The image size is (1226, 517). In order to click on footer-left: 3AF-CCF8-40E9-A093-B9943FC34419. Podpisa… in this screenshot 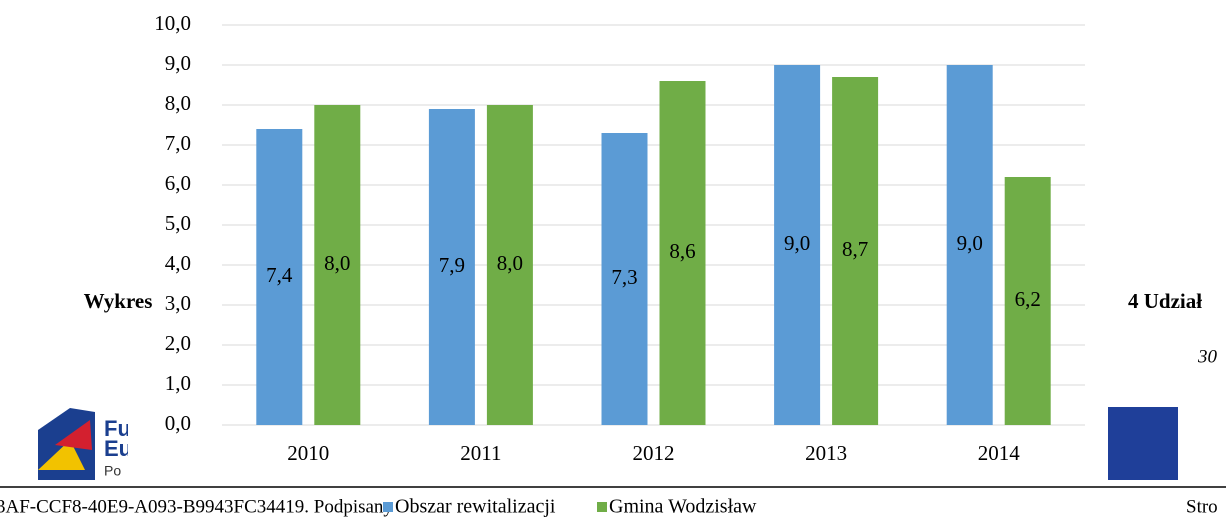, I will do `click(196, 506)`.